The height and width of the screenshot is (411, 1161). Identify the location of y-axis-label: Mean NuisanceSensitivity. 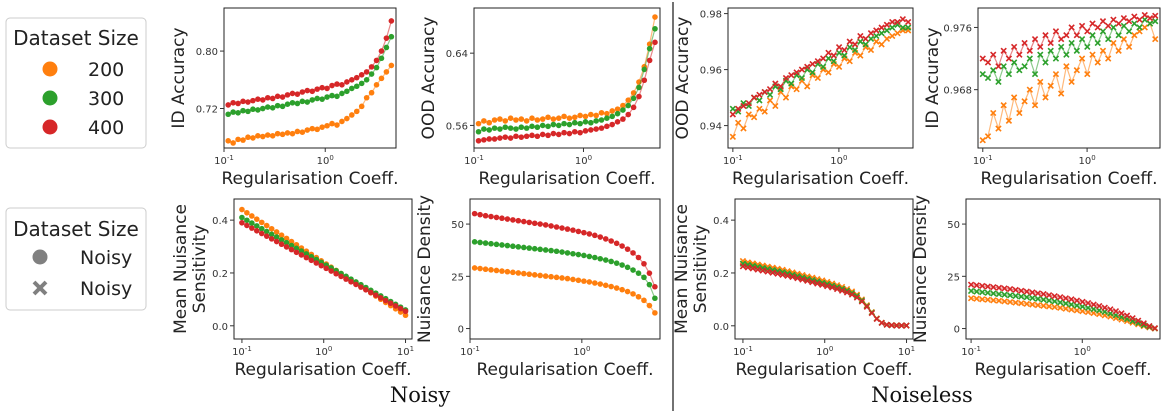
(691, 269).